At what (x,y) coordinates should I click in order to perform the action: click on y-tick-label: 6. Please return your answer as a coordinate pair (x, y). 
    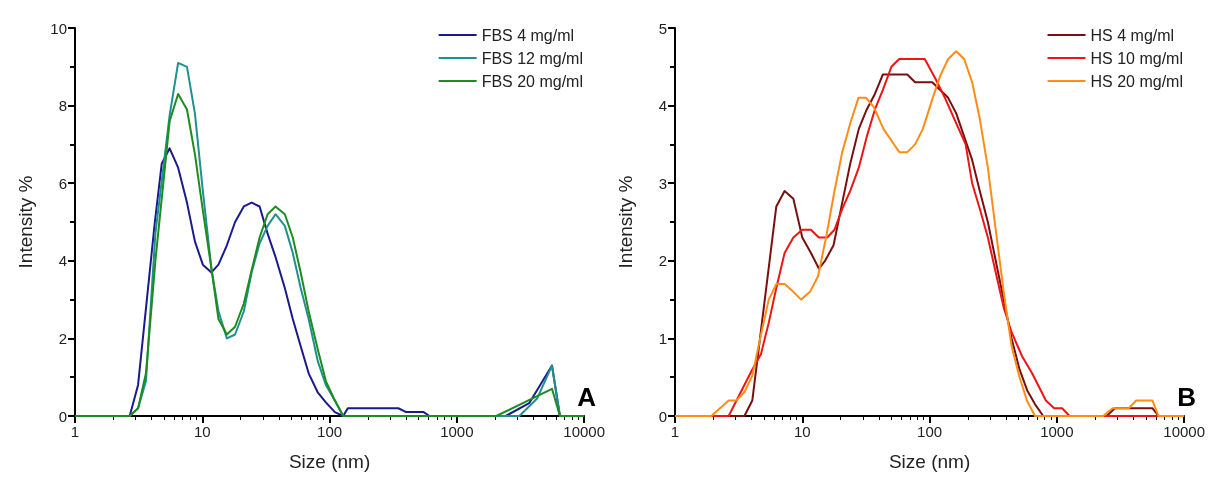
    Looking at the image, I should click on (62, 183).